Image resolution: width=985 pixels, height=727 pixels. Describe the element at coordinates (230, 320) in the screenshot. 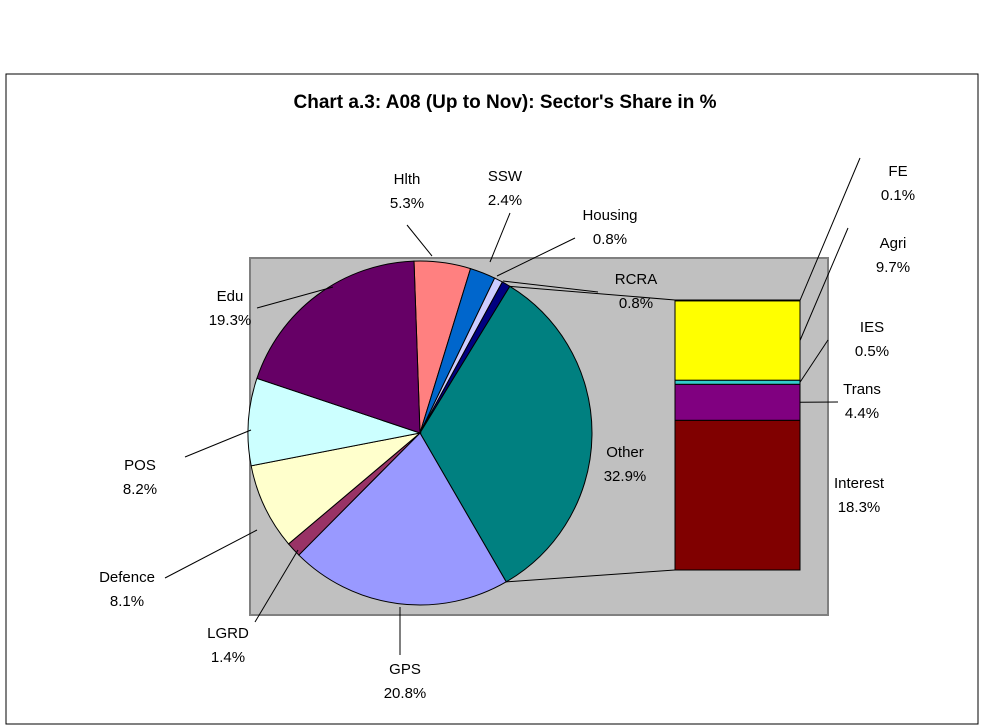

I see `slice-value-label: 19.3%` at that location.